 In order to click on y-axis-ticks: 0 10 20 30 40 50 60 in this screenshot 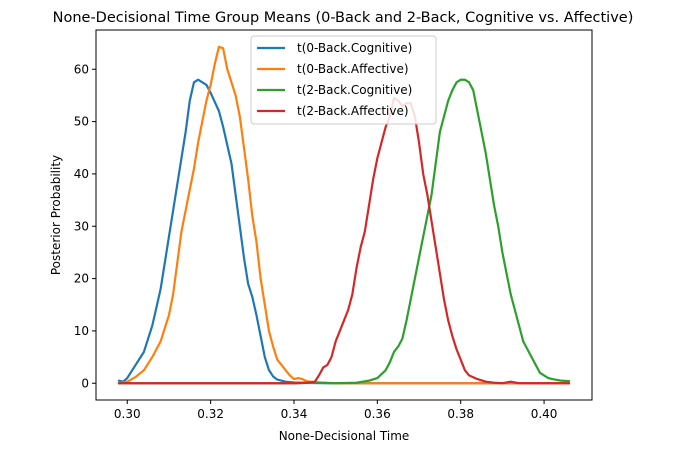, I will do `click(85, 226)`.